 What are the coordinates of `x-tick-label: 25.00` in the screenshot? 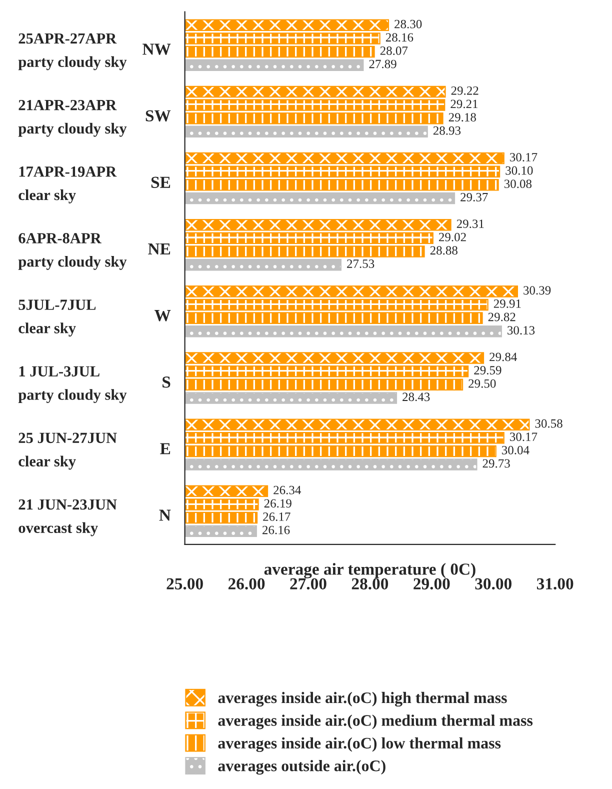 It's located at (184, 584).